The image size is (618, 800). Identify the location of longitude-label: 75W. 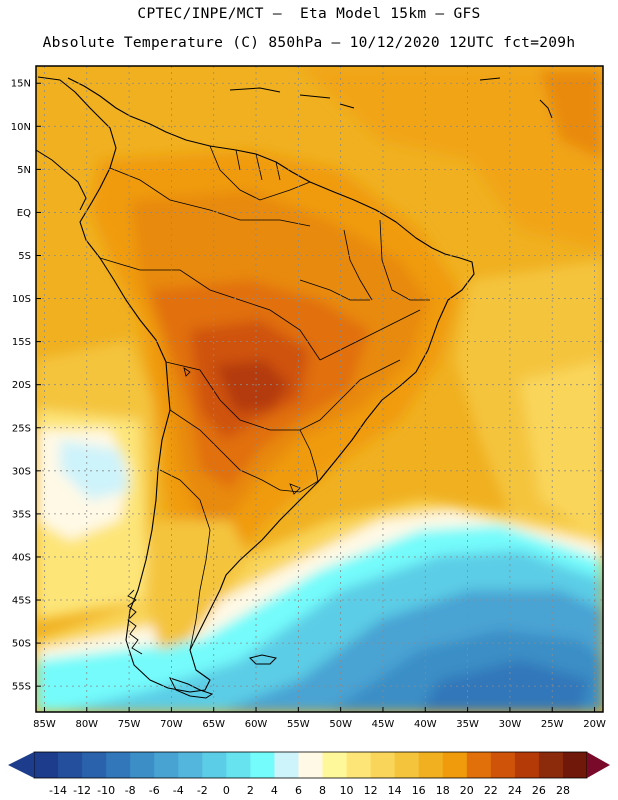
(129, 724).